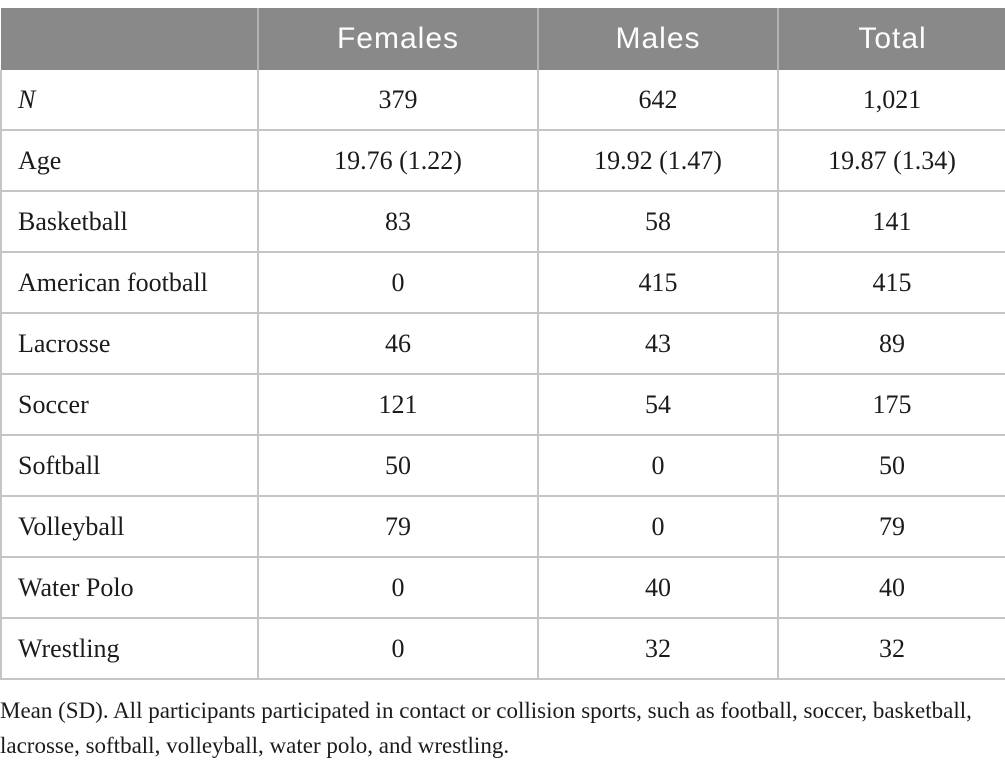 The width and height of the screenshot is (1005, 776). I want to click on row-label: Softball, so click(129, 465).